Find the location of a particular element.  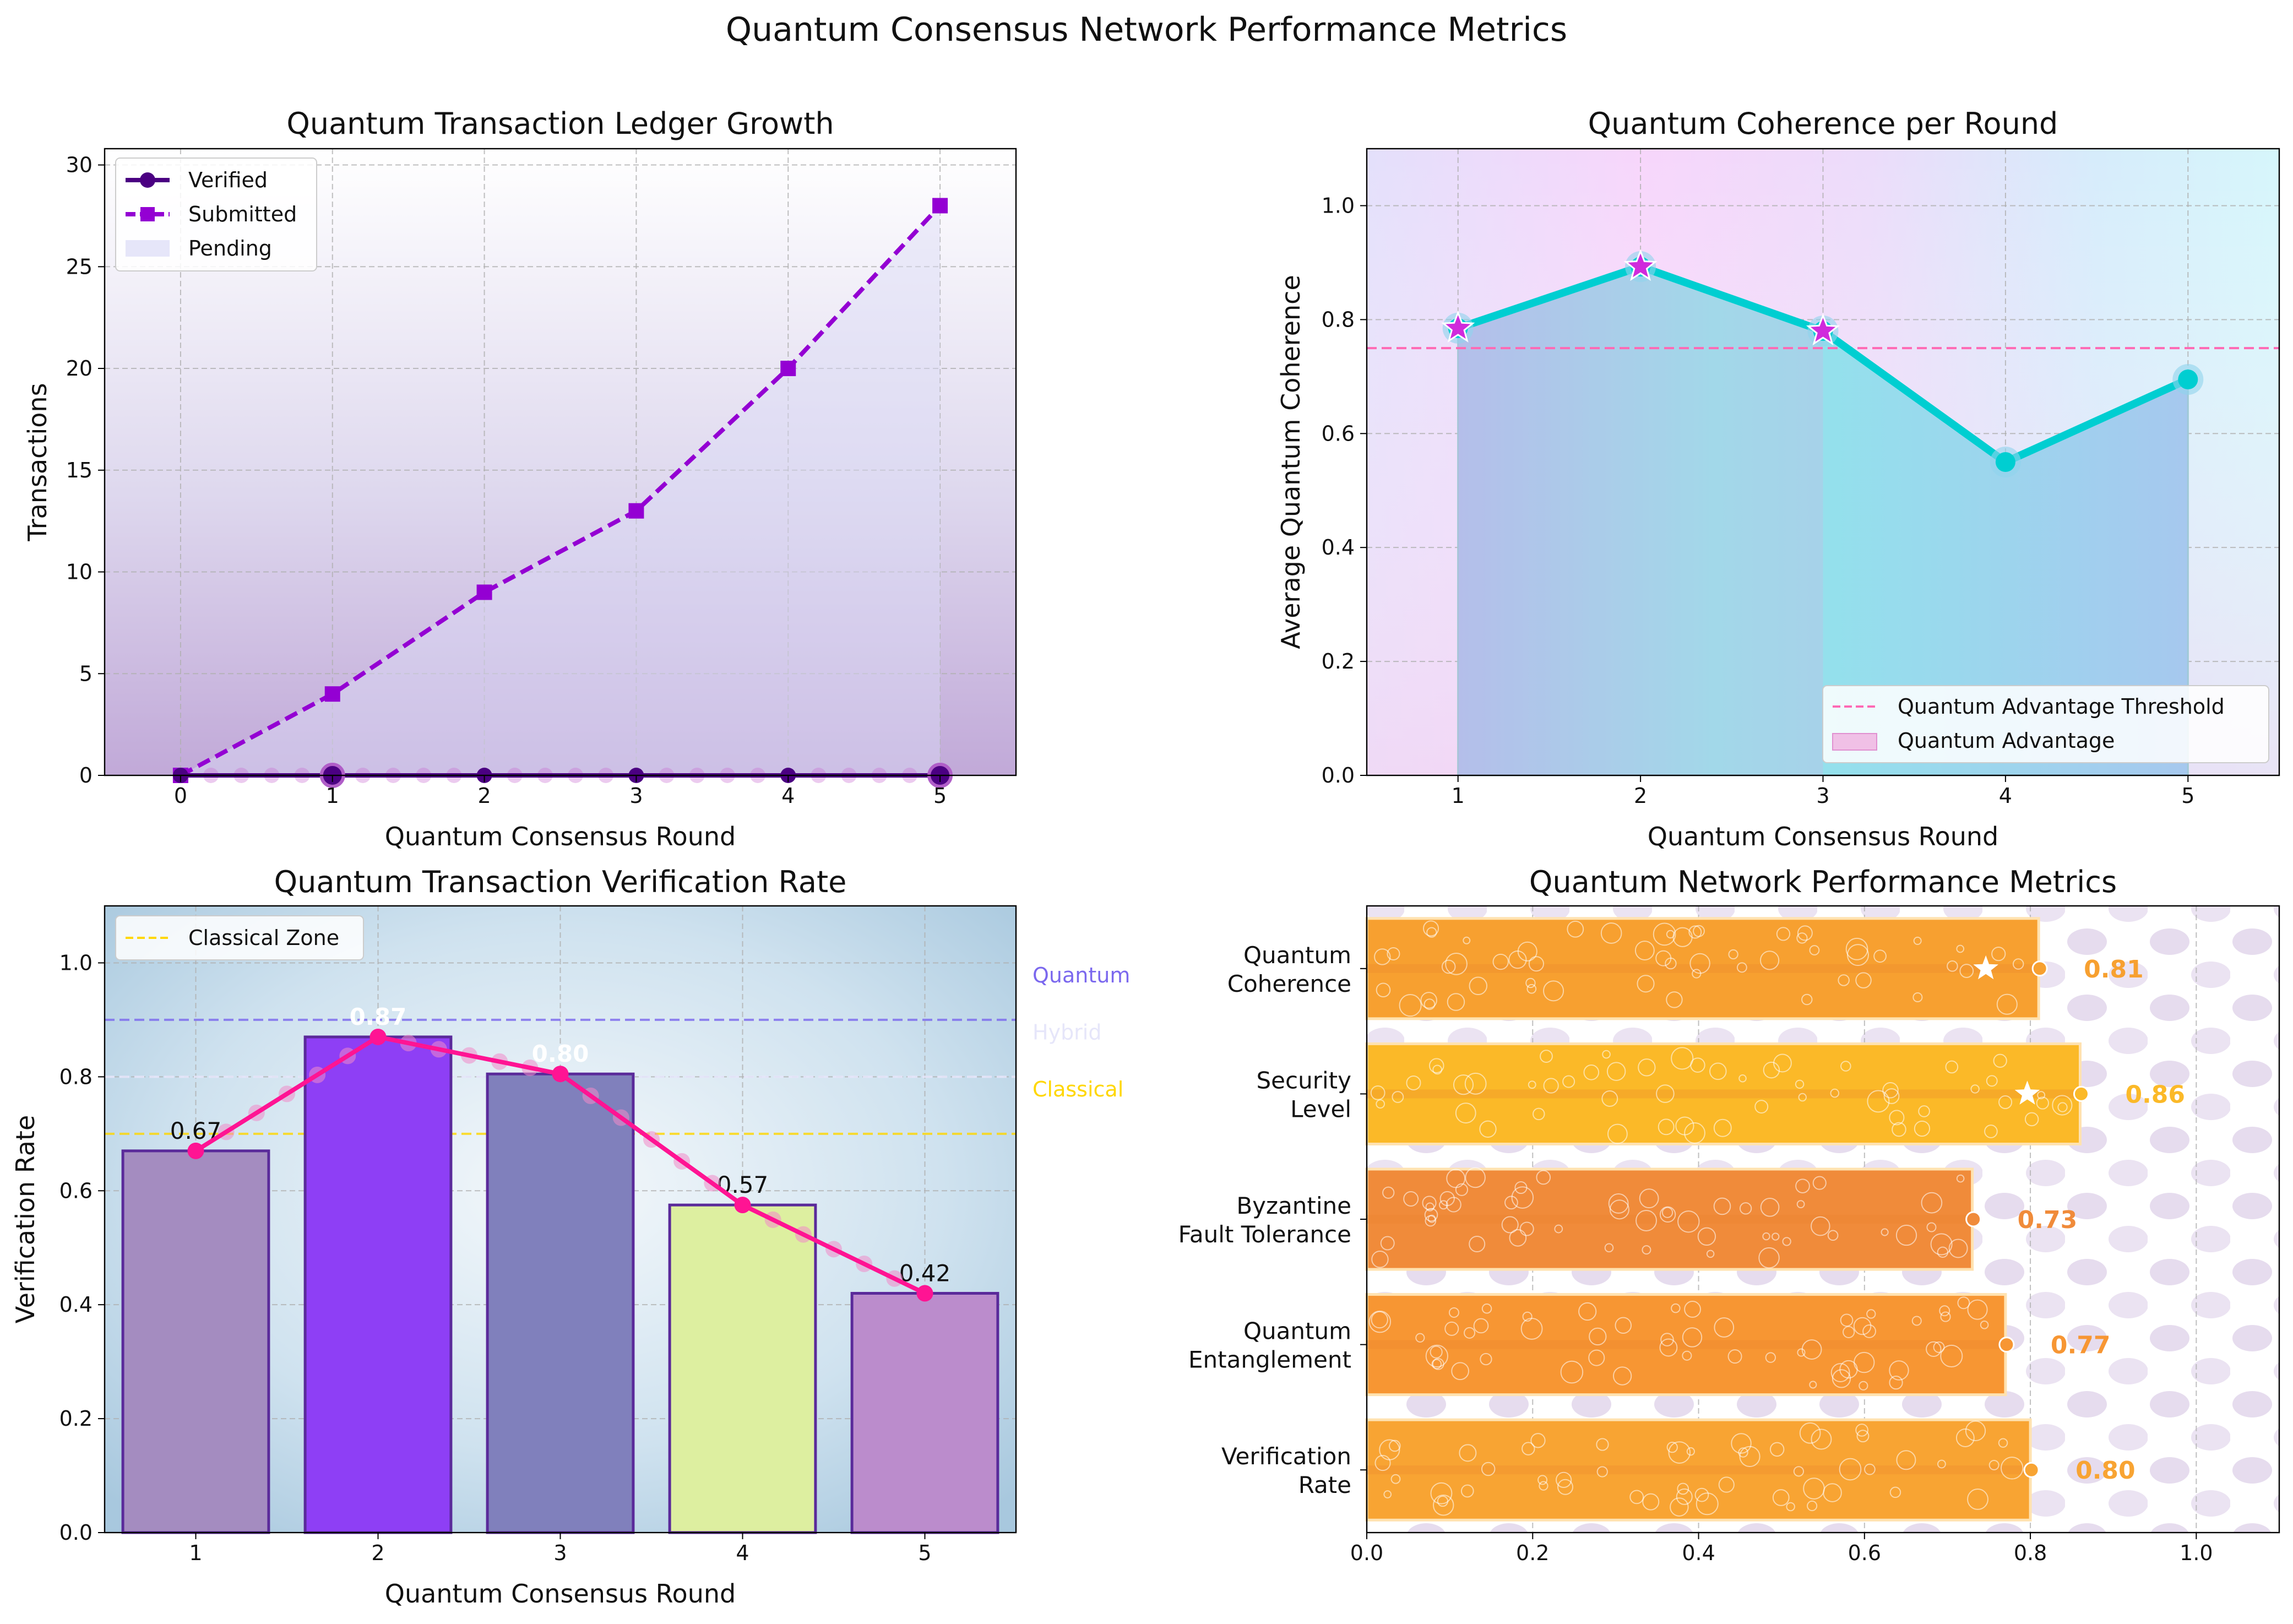

x-tick-label: 3 is located at coordinates (560, 1553).